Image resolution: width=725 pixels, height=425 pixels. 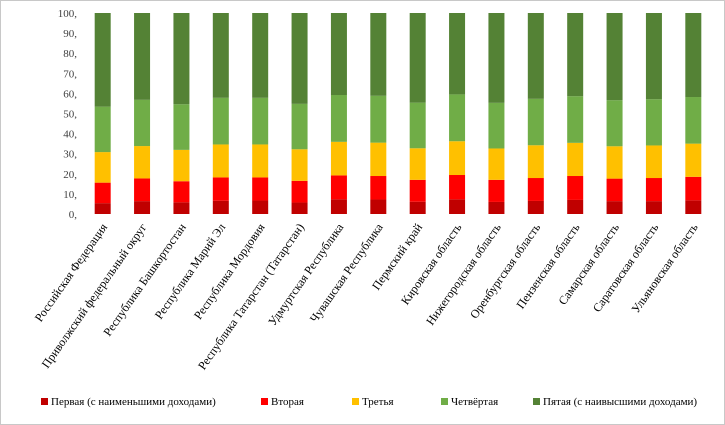 I want to click on y-tick-label: 20,, so click(x=70, y=175).